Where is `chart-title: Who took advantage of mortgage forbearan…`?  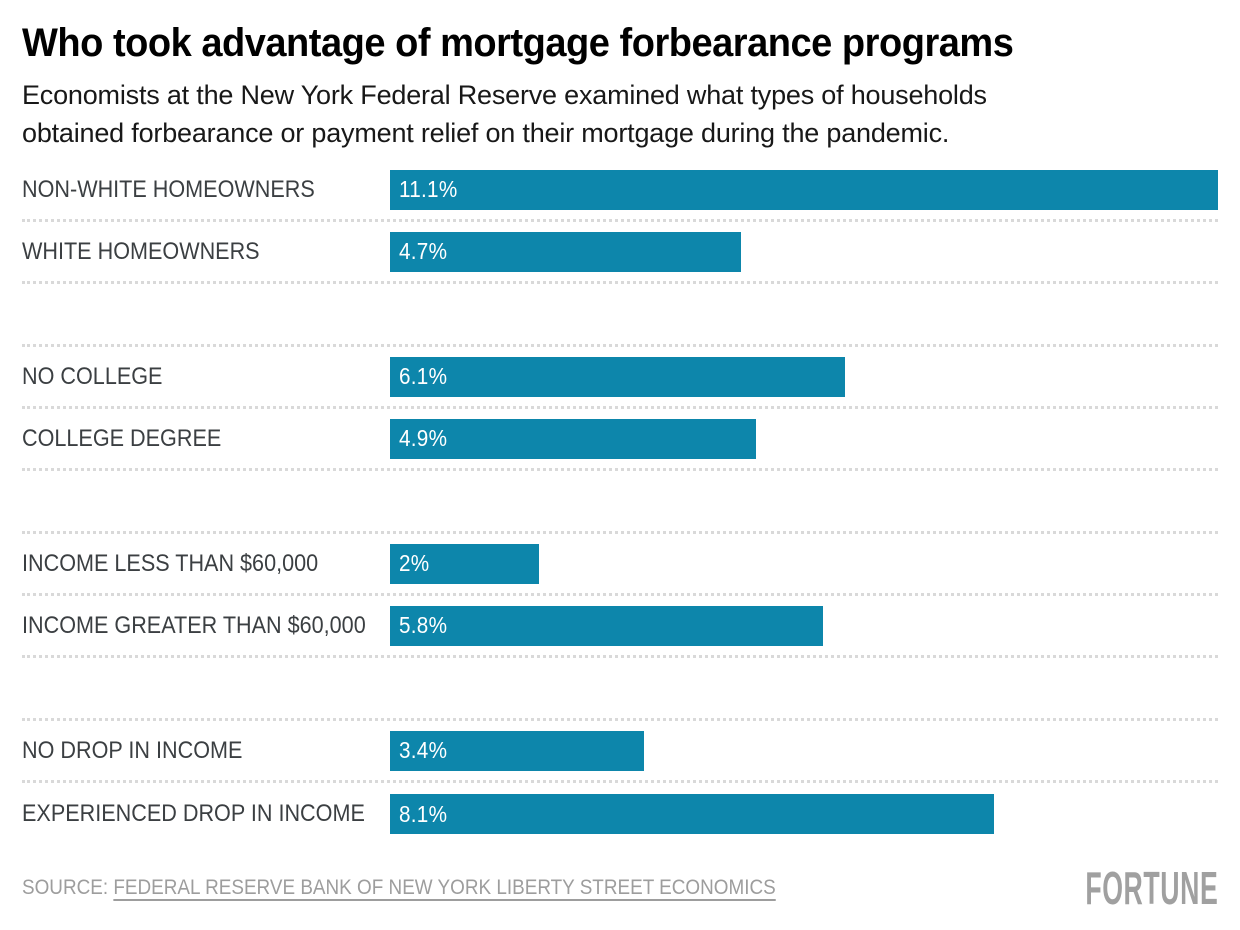 chart-title: Who took advantage of mortgage forbearan… is located at coordinates (518, 43).